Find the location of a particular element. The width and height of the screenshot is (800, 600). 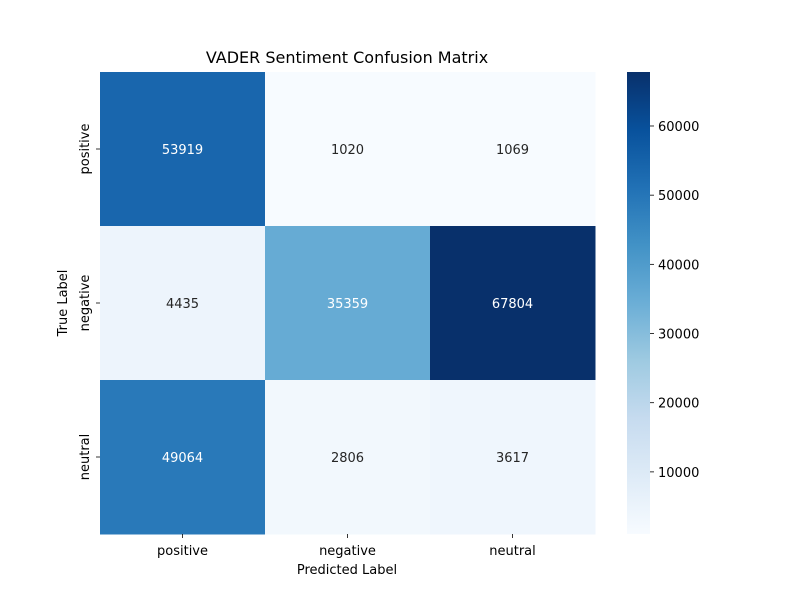

cell-value-label: 67804 is located at coordinates (512, 304).